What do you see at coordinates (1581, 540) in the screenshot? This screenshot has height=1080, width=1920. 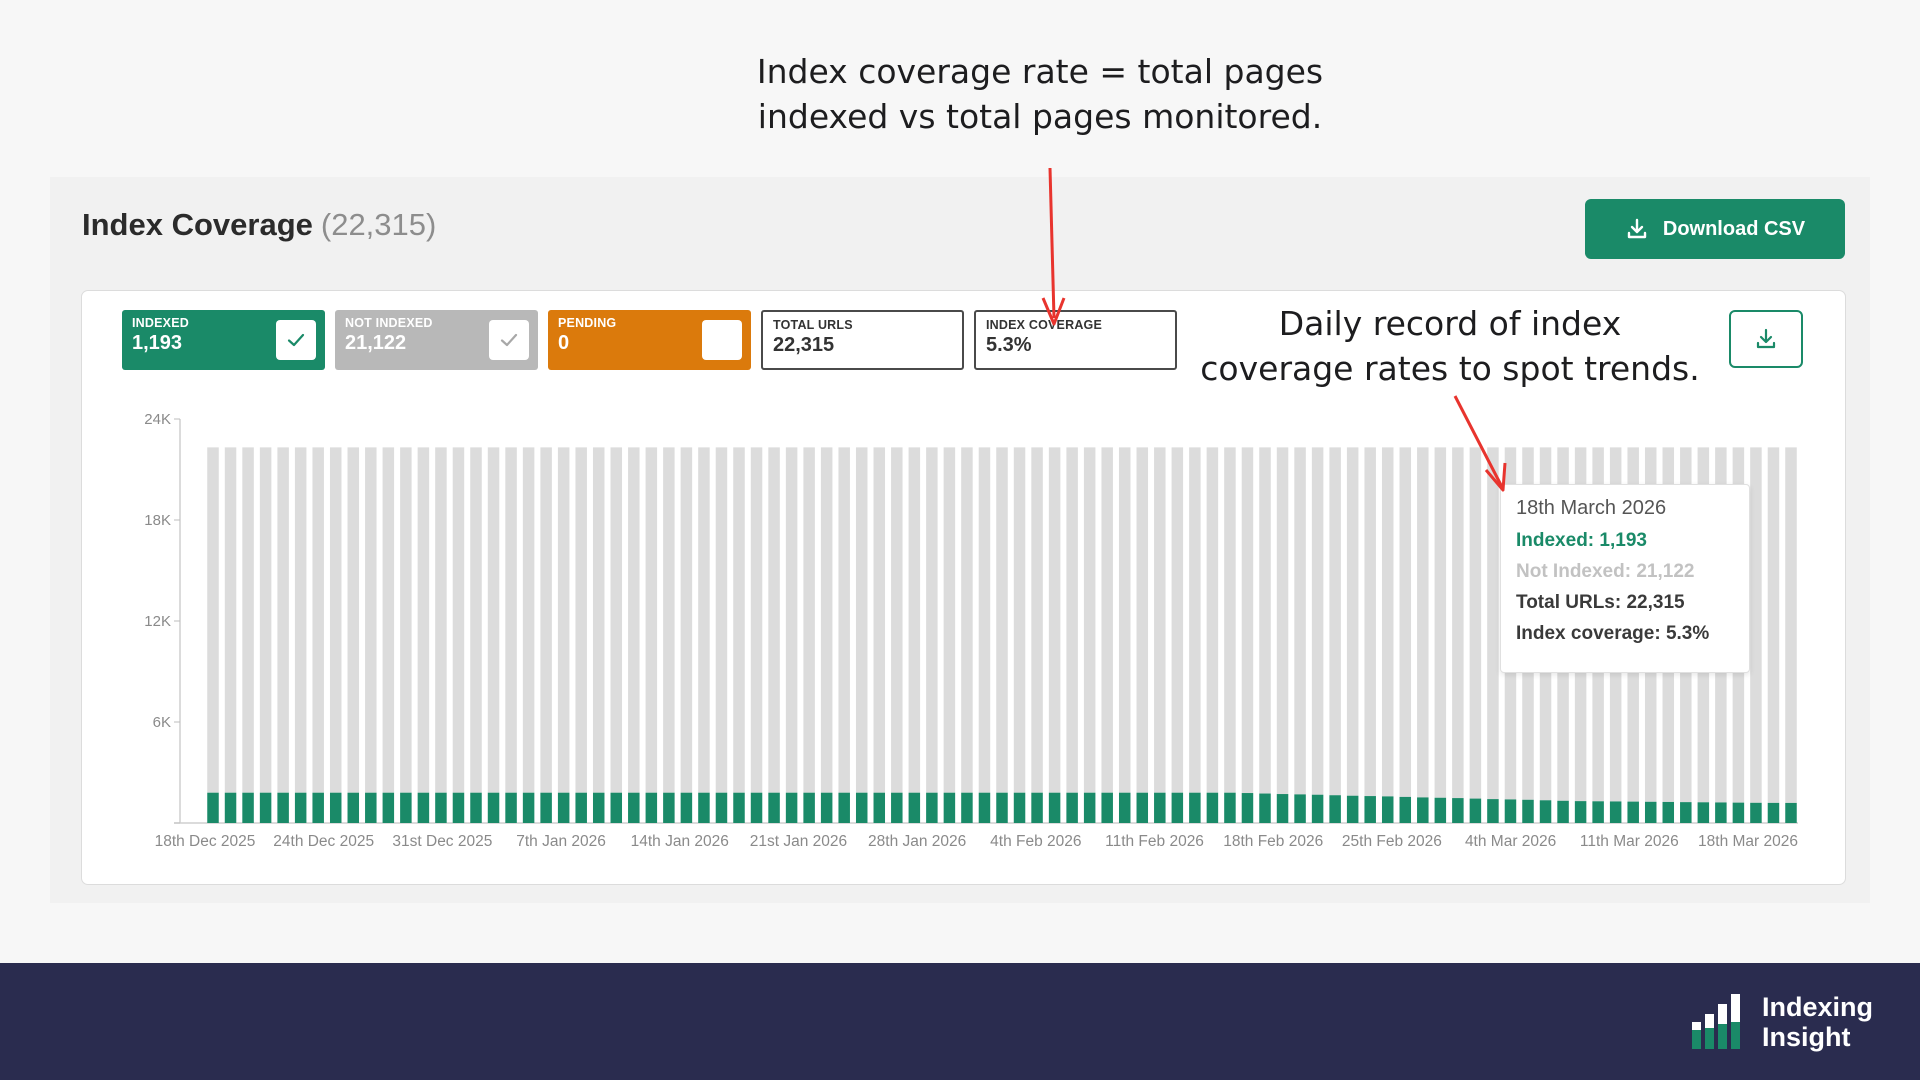 I see `tooltip-indexed: Indexed: 1,193` at bounding box center [1581, 540].